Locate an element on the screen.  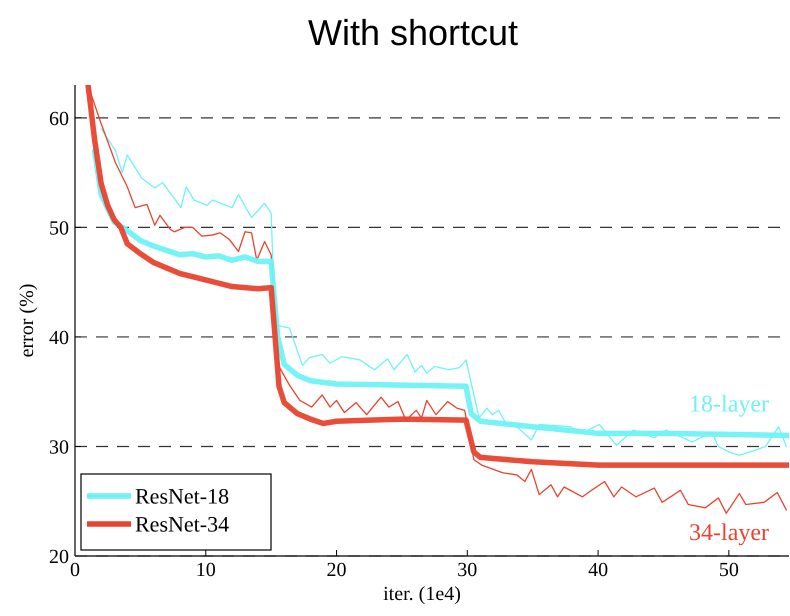
y-tick-label: 60 is located at coordinates (59, 119).